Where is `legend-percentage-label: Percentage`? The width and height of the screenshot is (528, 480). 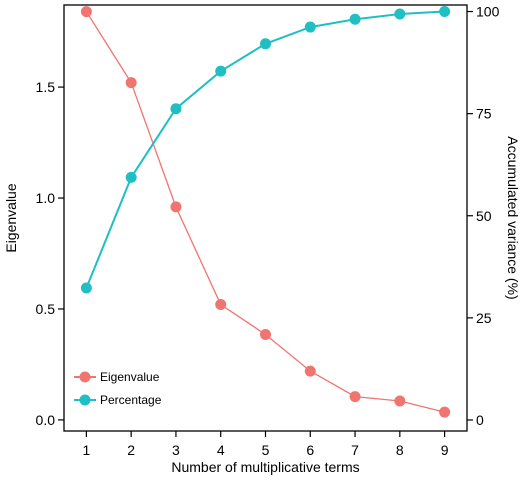 legend-percentage-label: Percentage is located at coordinates (131, 400).